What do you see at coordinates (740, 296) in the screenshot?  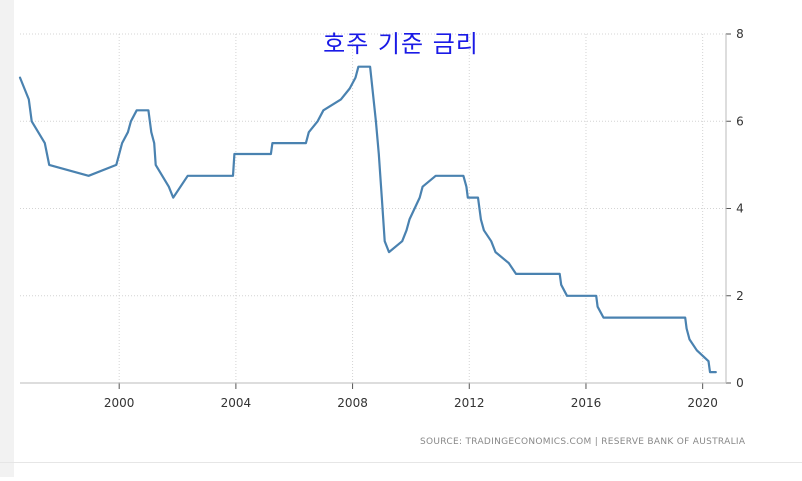 I see `y-tick-label: 2` at bounding box center [740, 296].